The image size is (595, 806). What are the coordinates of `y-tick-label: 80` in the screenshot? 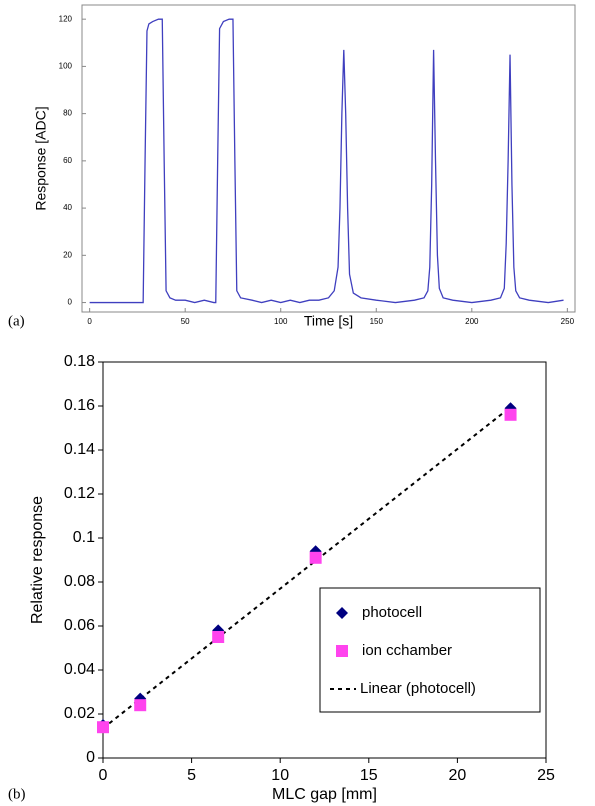 It's located at (67, 113).